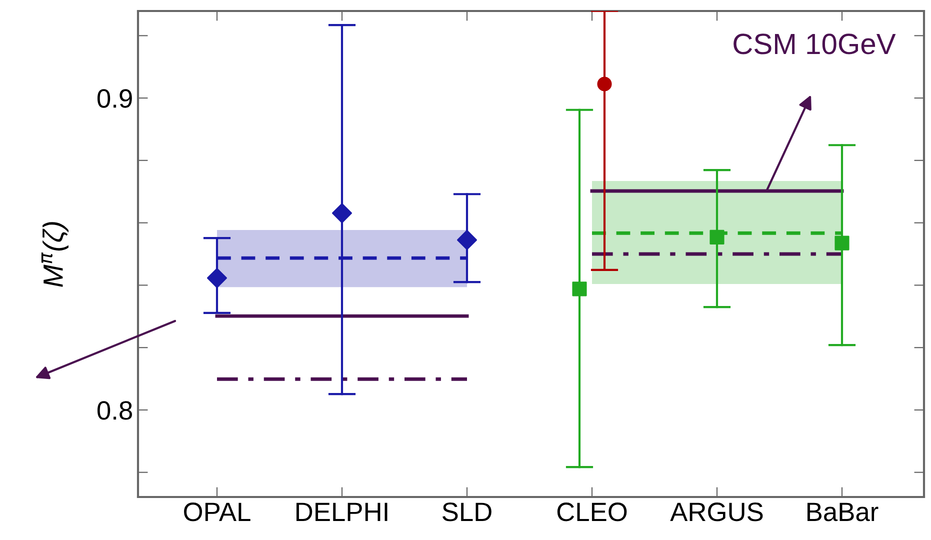 The width and height of the screenshot is (931, 540). What do you see at coordinates (114, 98) in the screenshot?
I see `y-tick-label: 0.9` at bounding box center [114, 98].